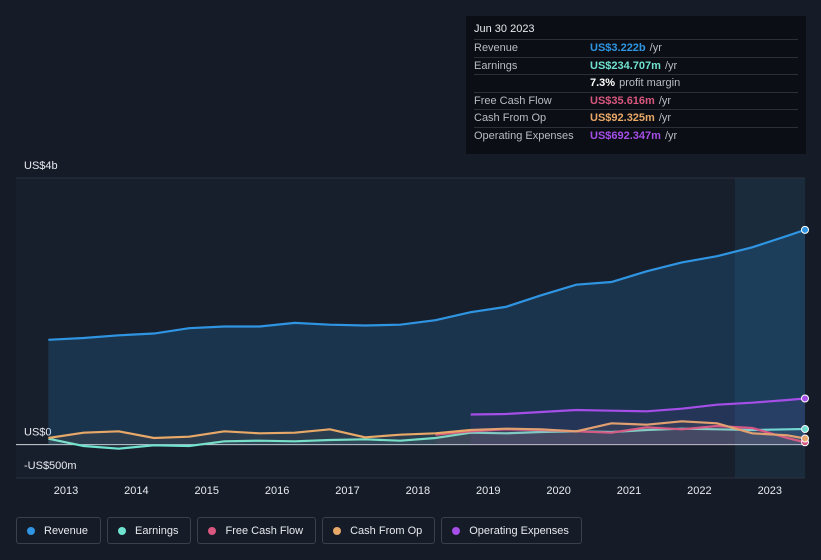  I want to click on legend-item: Revenue, so click(59, 530).